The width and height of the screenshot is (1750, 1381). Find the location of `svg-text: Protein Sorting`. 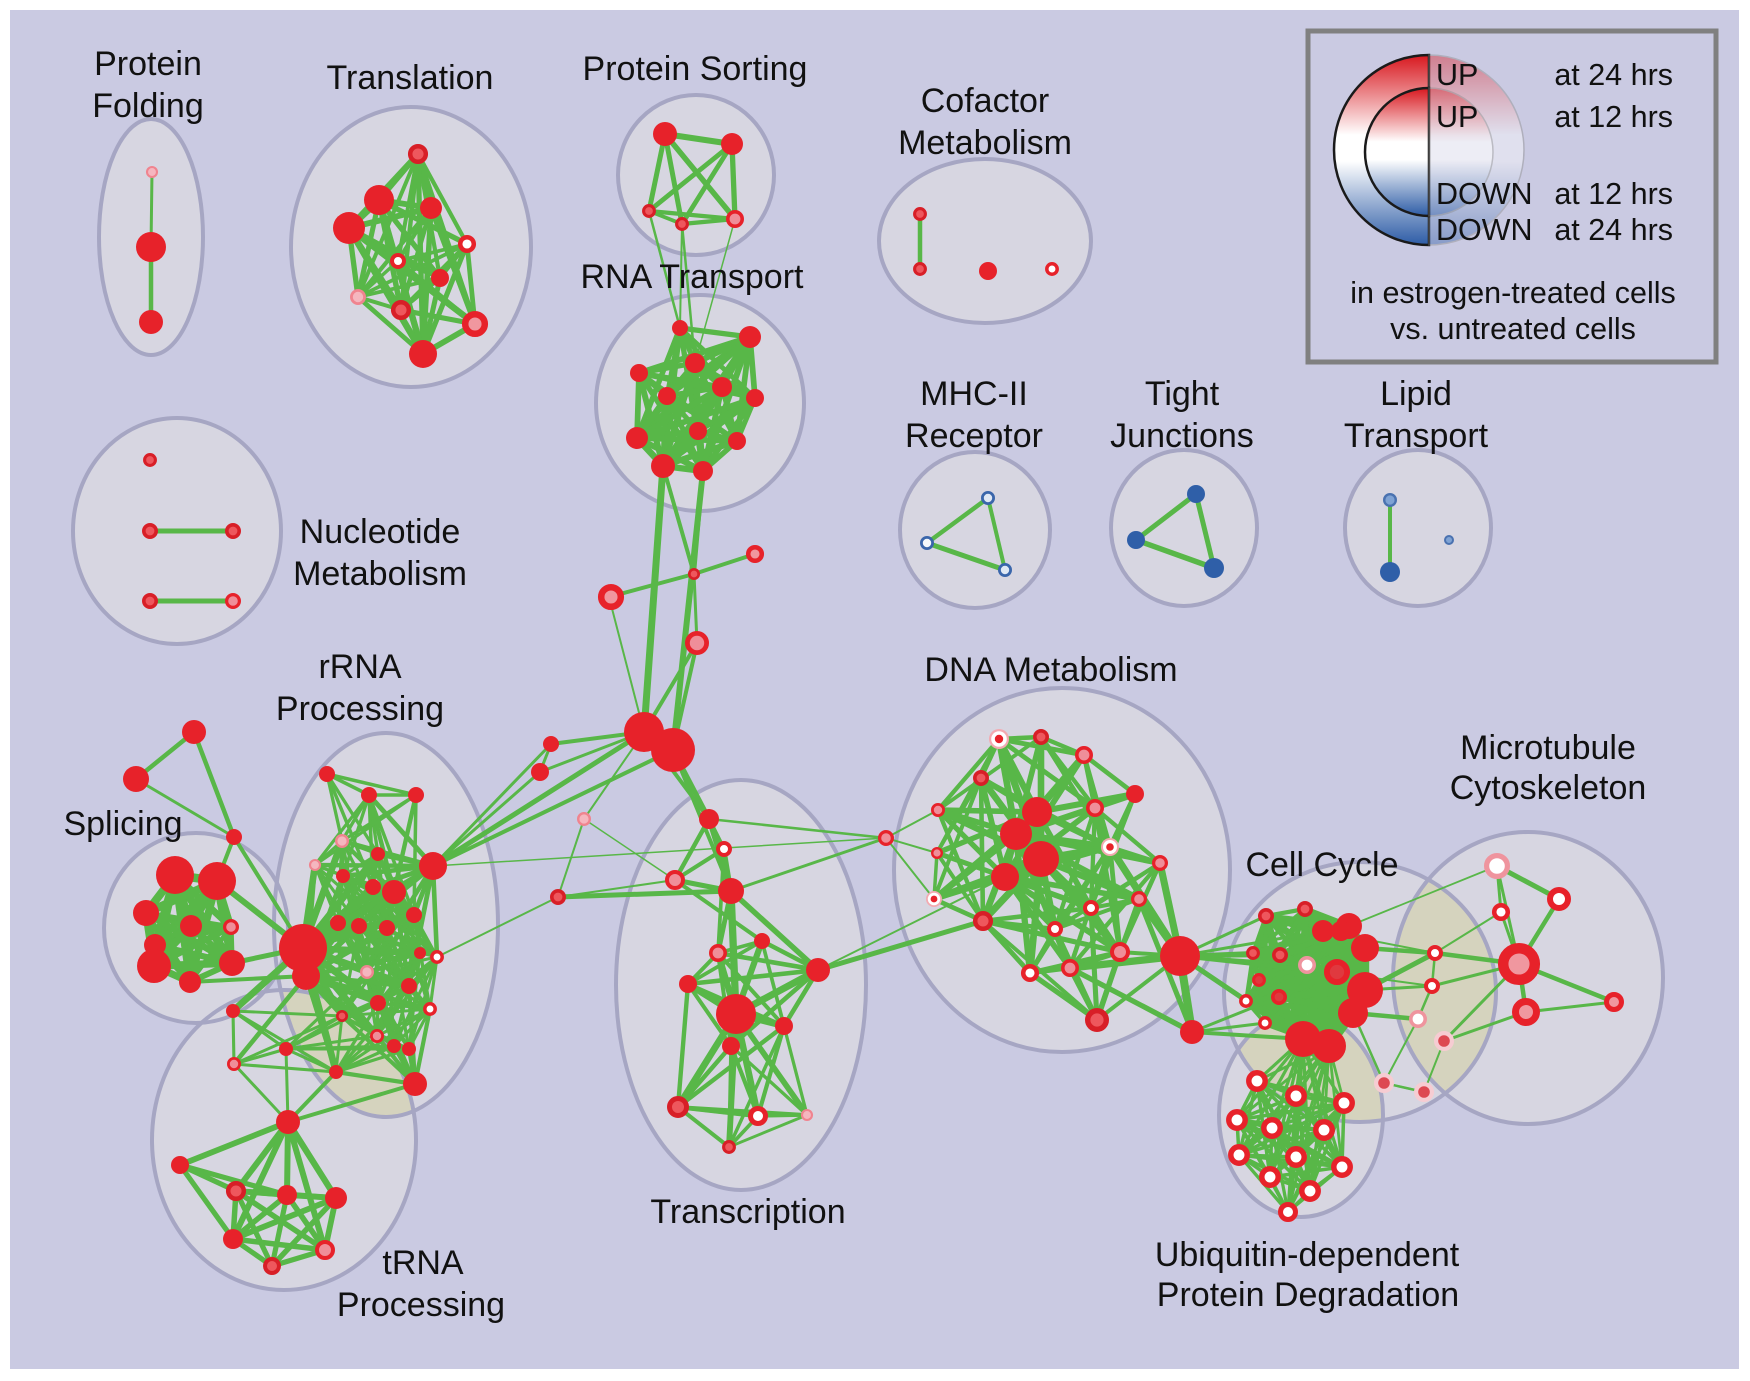

svg-text: Protein Sorting is located at coordinates (695, 69).